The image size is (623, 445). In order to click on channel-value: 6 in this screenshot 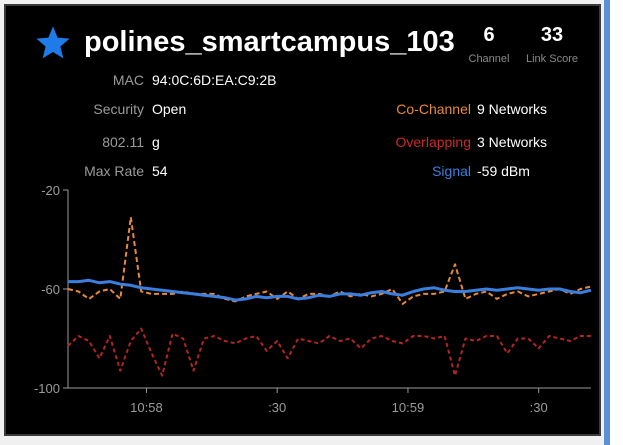, I will do `click(489, 35)`.